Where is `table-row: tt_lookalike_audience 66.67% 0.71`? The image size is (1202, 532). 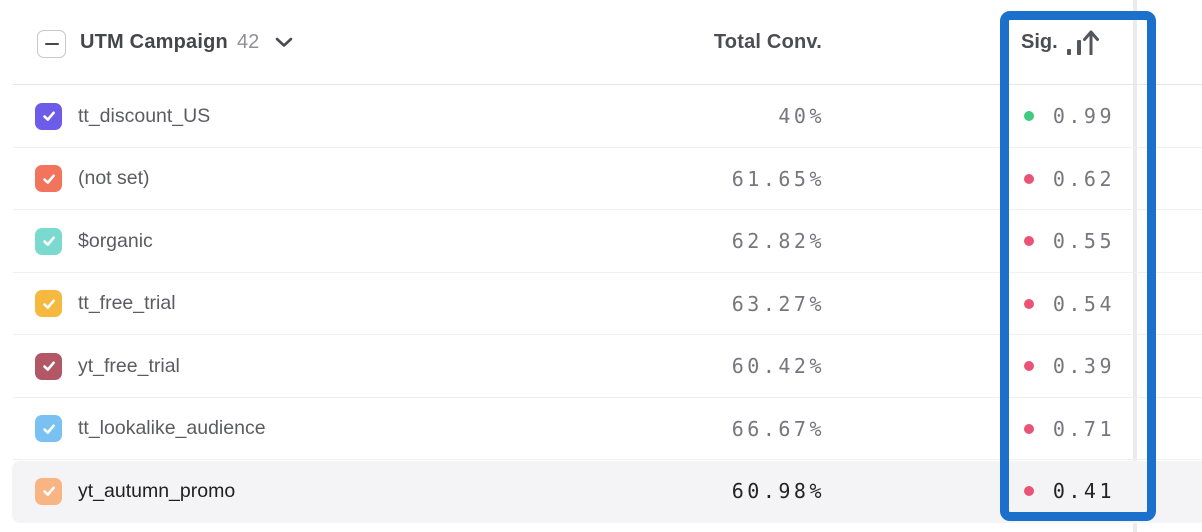
table-row: tt_lookalike_audience 66.67% 0.71 is located at coordinates (601, 429).